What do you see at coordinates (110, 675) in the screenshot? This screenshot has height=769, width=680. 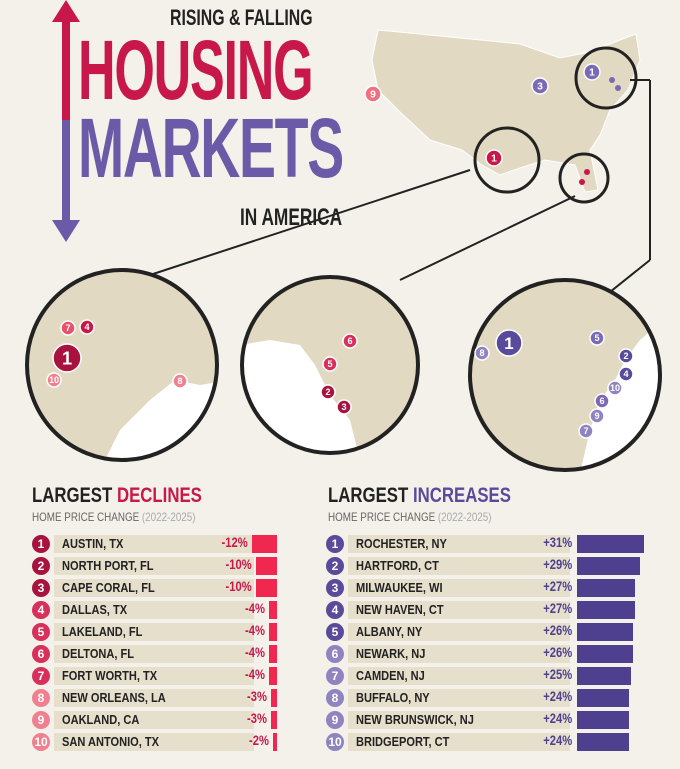 I see `city-name: FORT WORTH, TX` at bounding box center [110, 675].